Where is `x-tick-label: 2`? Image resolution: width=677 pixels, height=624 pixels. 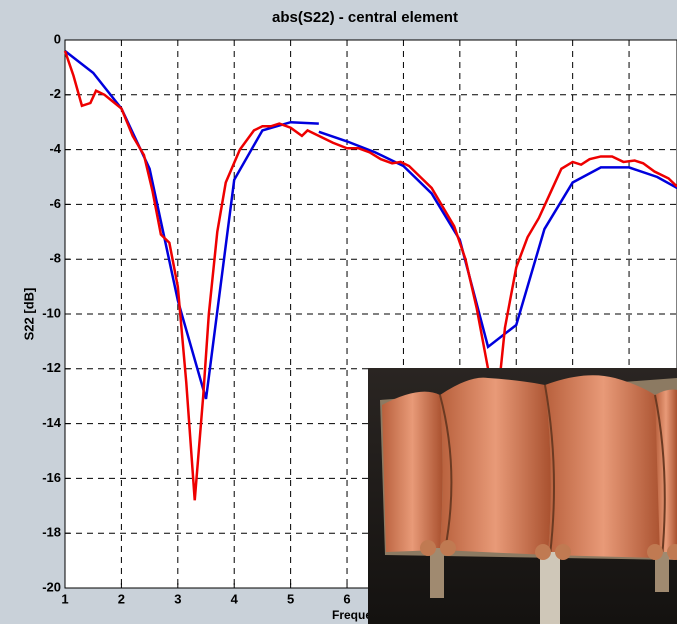
x-tick-label: 2 is located at coordinates (121, 598).